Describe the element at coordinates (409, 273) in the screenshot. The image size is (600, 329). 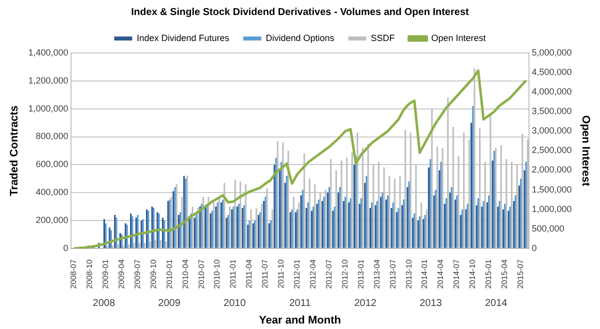
I see `x-tick-label: 2013-10` at that location.